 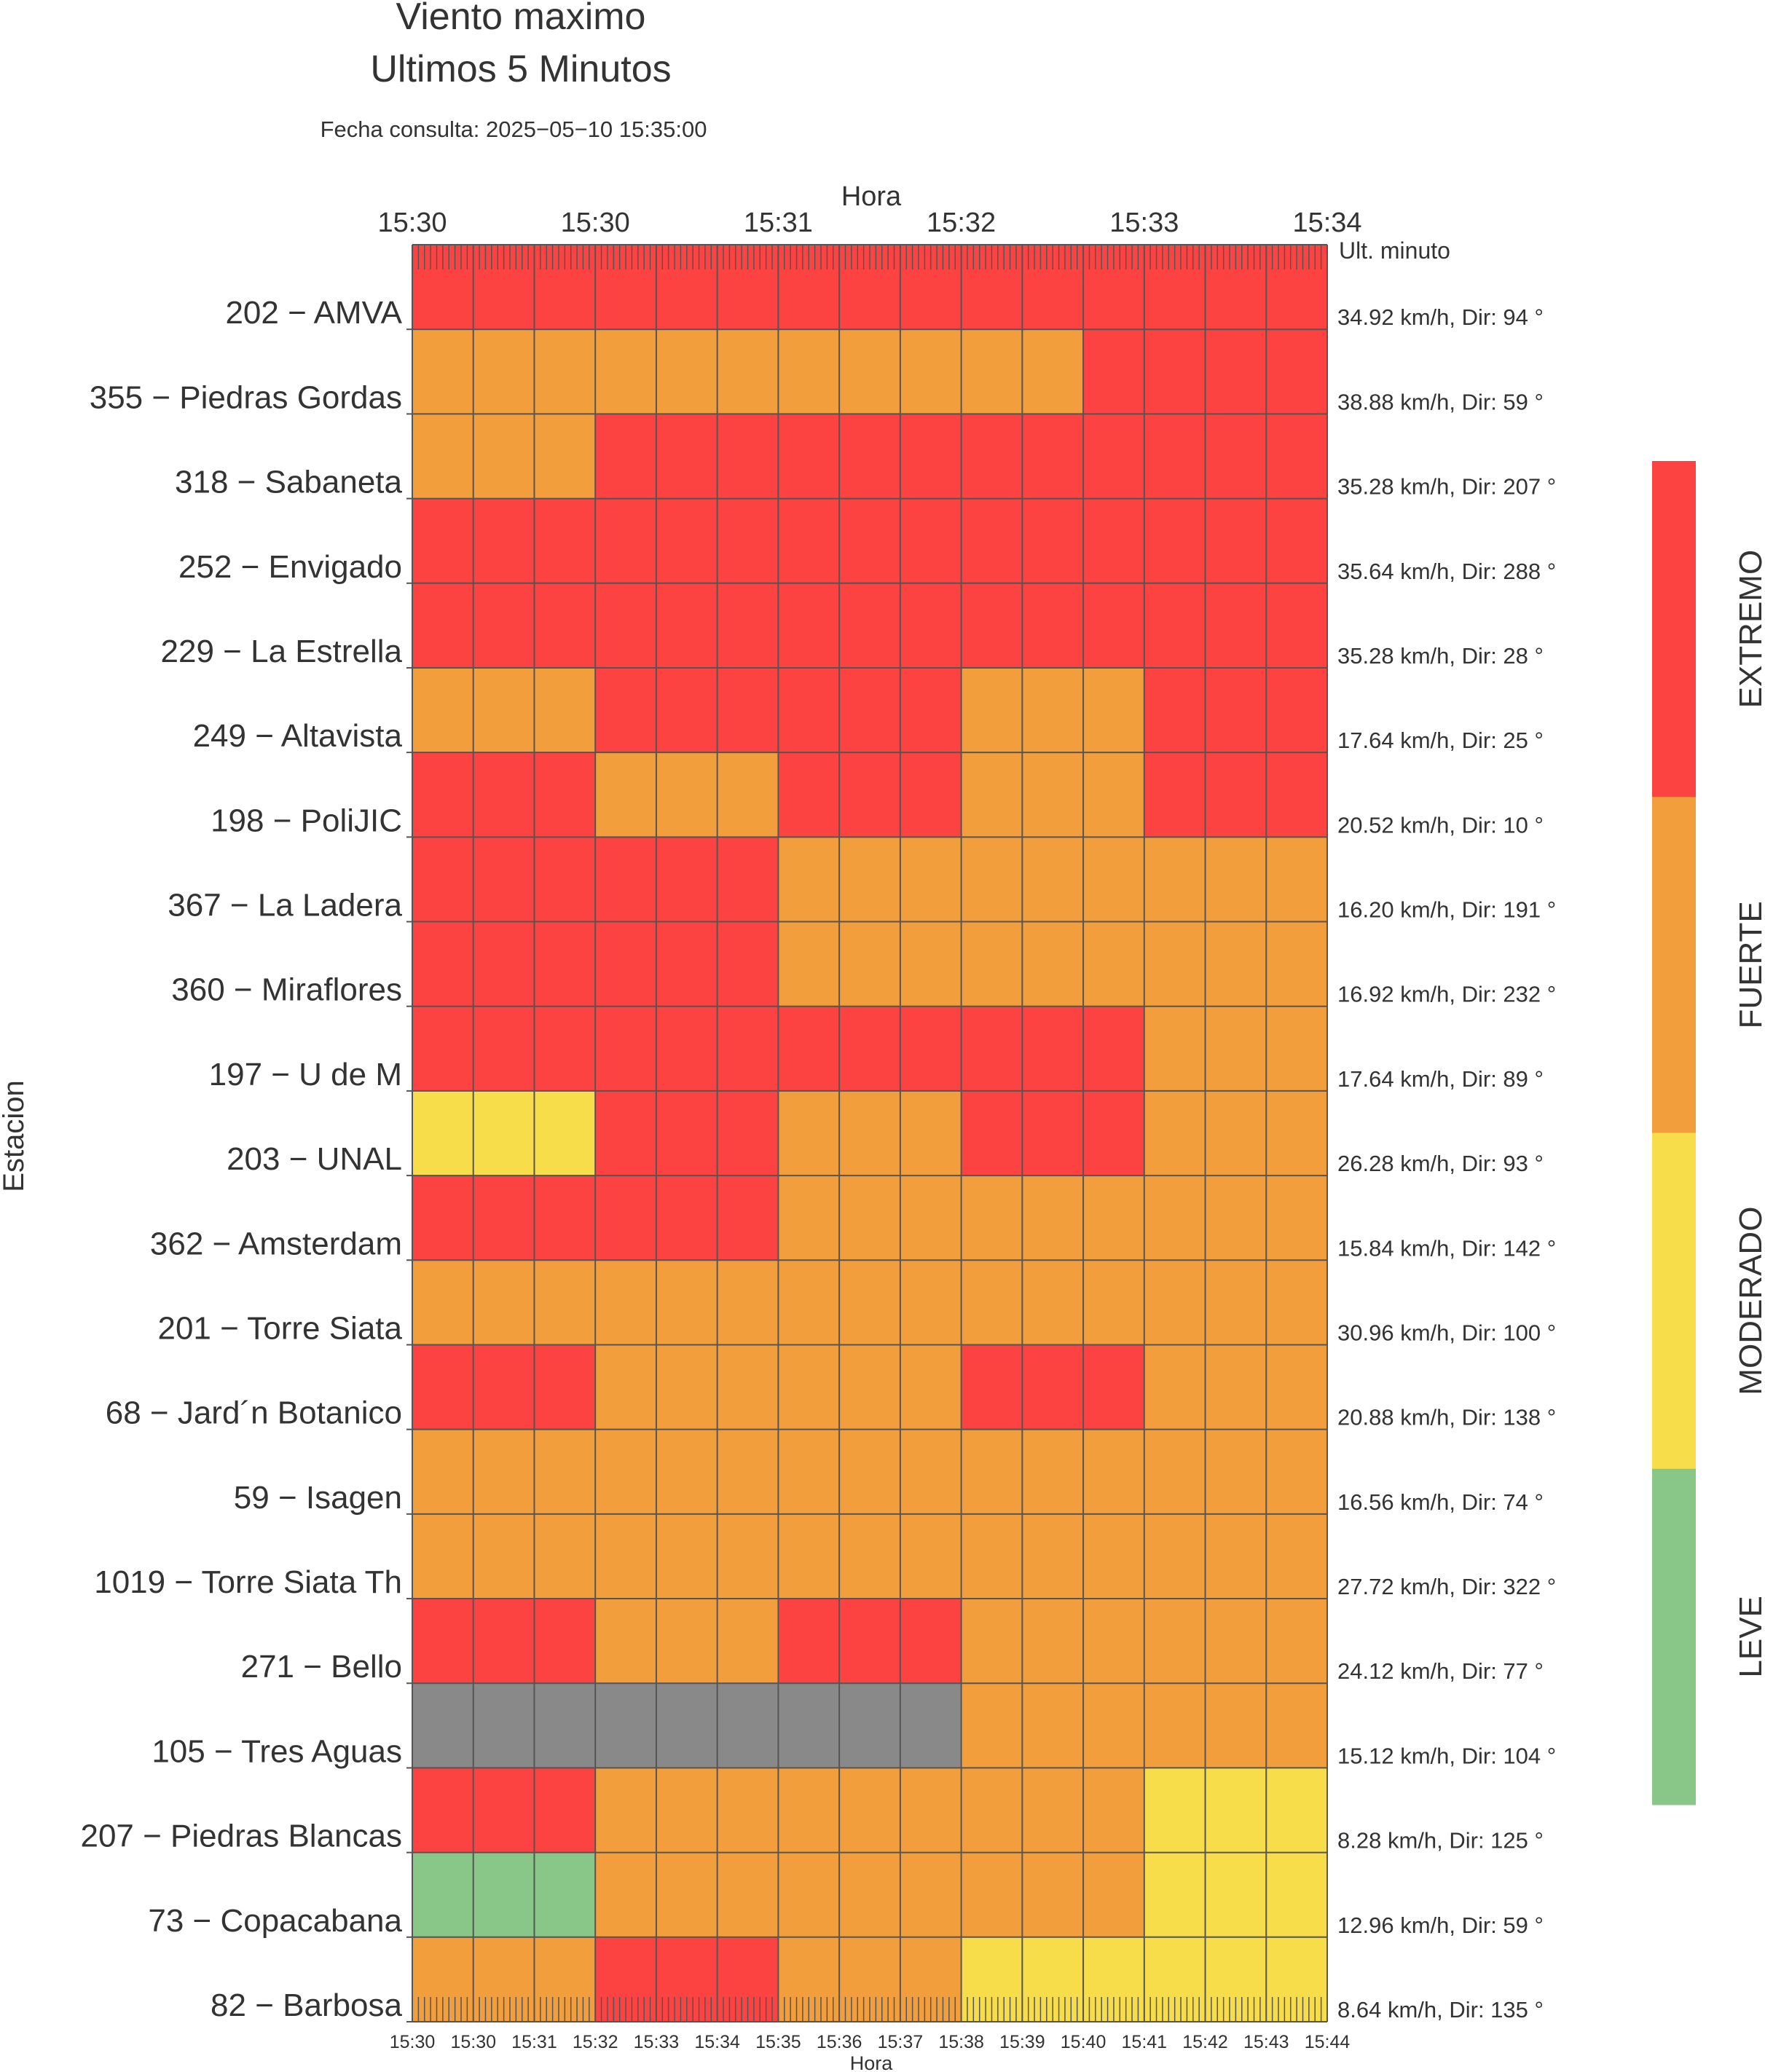 What do you see at coordinates (1446, 910) in the screenshot?
I see `last-minute-value: 16.20 km/h, Dir: 191 °` at bounding box center [1446, 910].